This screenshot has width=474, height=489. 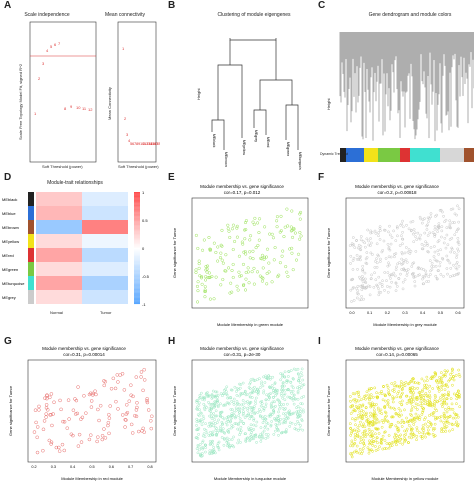 What do you see at coordinates (242, 354) in the screenshot?
I see `scatter-subtitle: cor=0.31, p=2e-30` at bounding box center [242, 354].